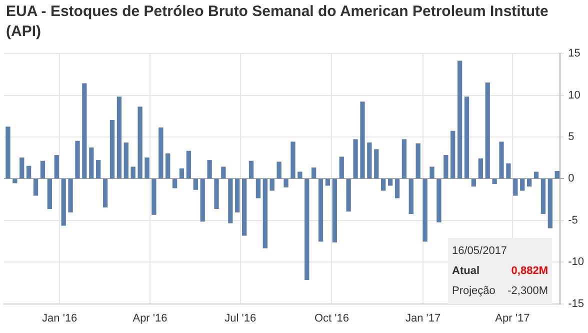 This screenshot has height=333, width=588. Describe the element at coordinates (466, 271) in the screenshot. I see `annotation: Atual` at that location.